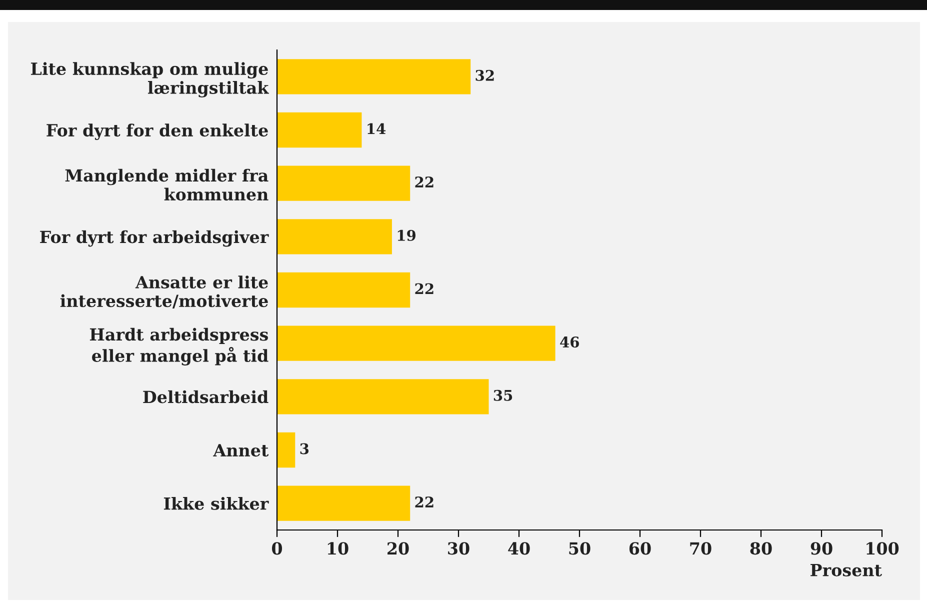 Image resolution: width=927 pixels, height=603 pixels. Describe the element at coordinates (338, 548) in the screenshot. I see `x-tick-label: 10` at that location.